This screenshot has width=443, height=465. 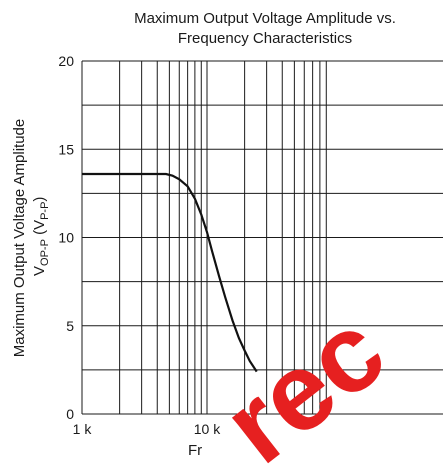 I want to click on y-tick-label: 15, so click(x=66, y=149).